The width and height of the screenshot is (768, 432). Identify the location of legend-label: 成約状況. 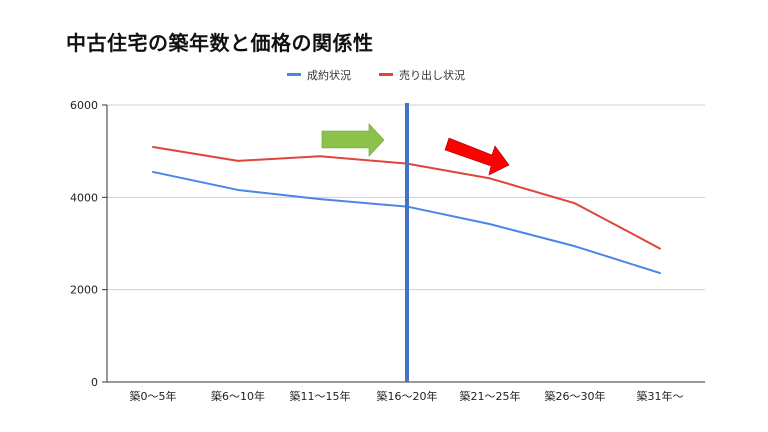
(329, 75).